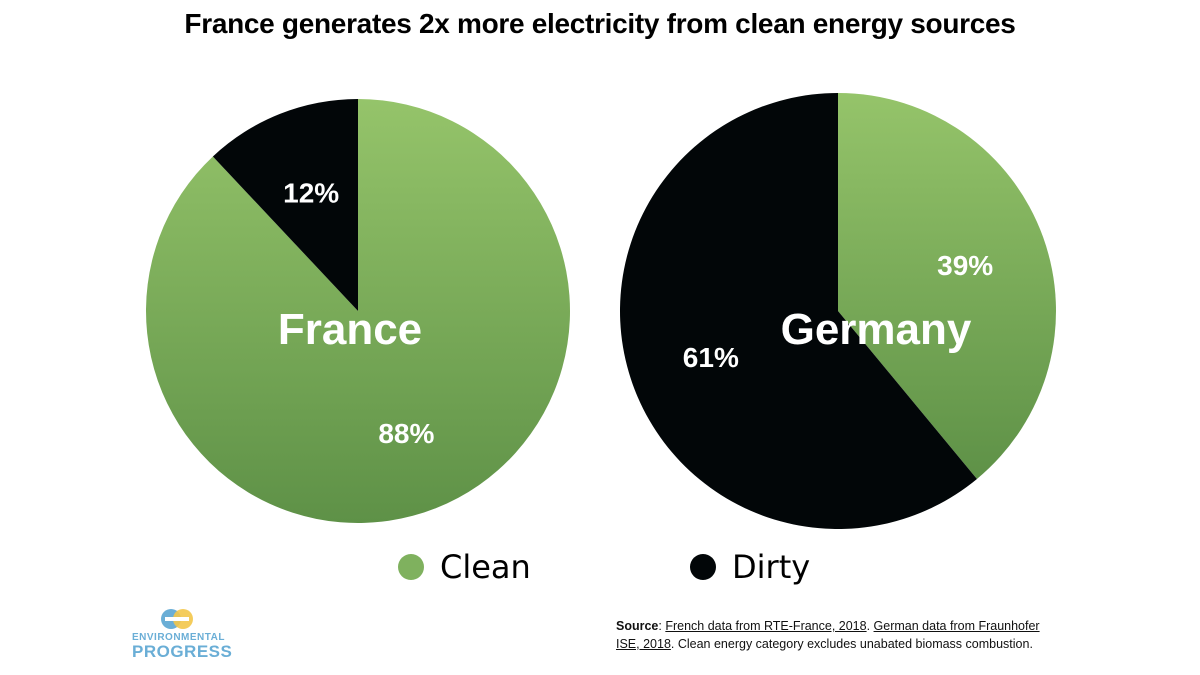 Image resolution: width=1200 pixels, height=675 pixels. Describe the element at coordinates (965, 265) in the screenshot. I see `pie-label-germany-clean: 39%` at that location.